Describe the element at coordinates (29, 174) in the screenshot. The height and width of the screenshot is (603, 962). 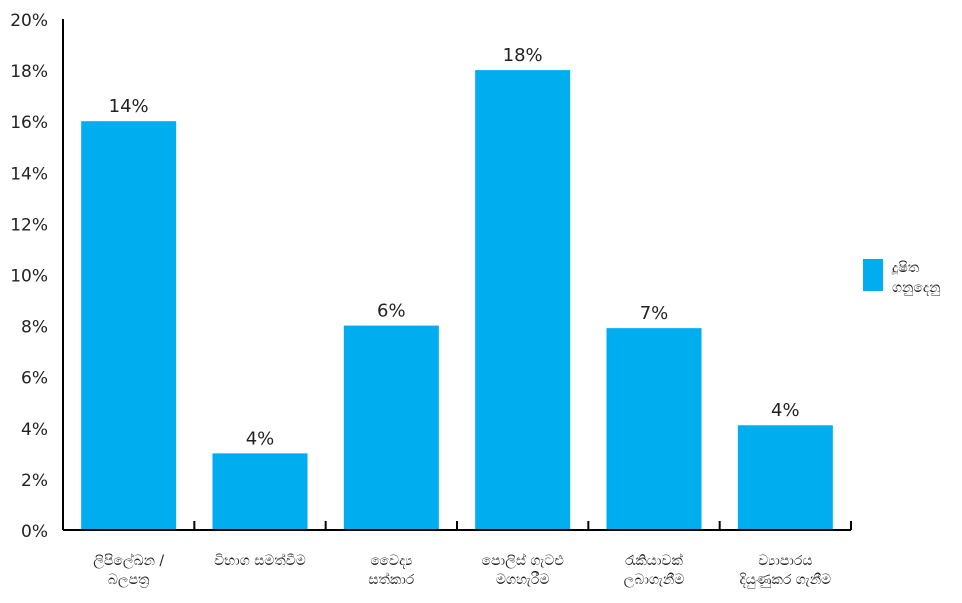
I see `y-tick-label: 14%` at that location.